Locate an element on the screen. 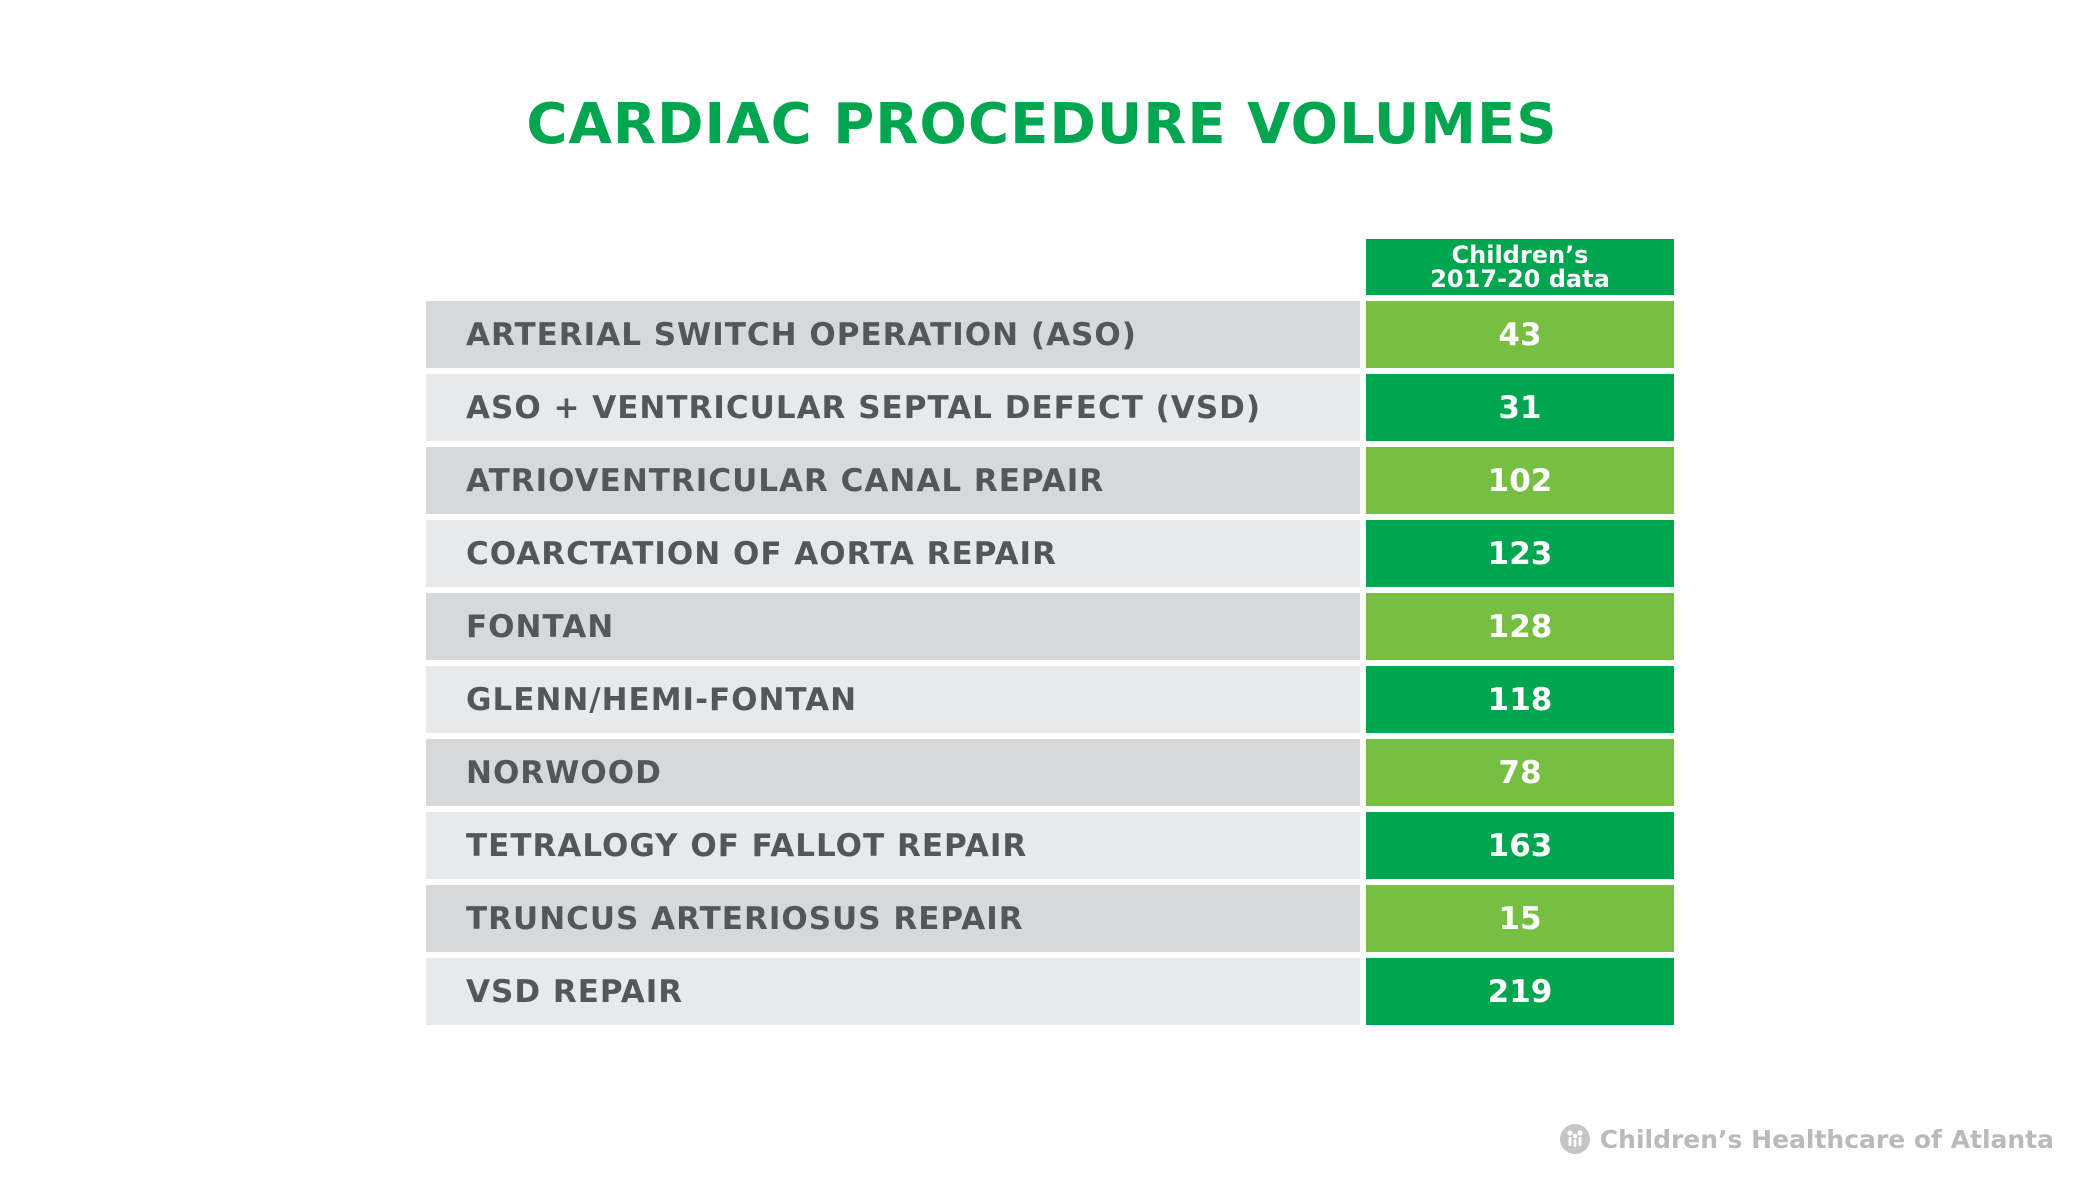 The image size is (2084, 1184). procedure-label: FONTAN is located at coordinates (893, 626).